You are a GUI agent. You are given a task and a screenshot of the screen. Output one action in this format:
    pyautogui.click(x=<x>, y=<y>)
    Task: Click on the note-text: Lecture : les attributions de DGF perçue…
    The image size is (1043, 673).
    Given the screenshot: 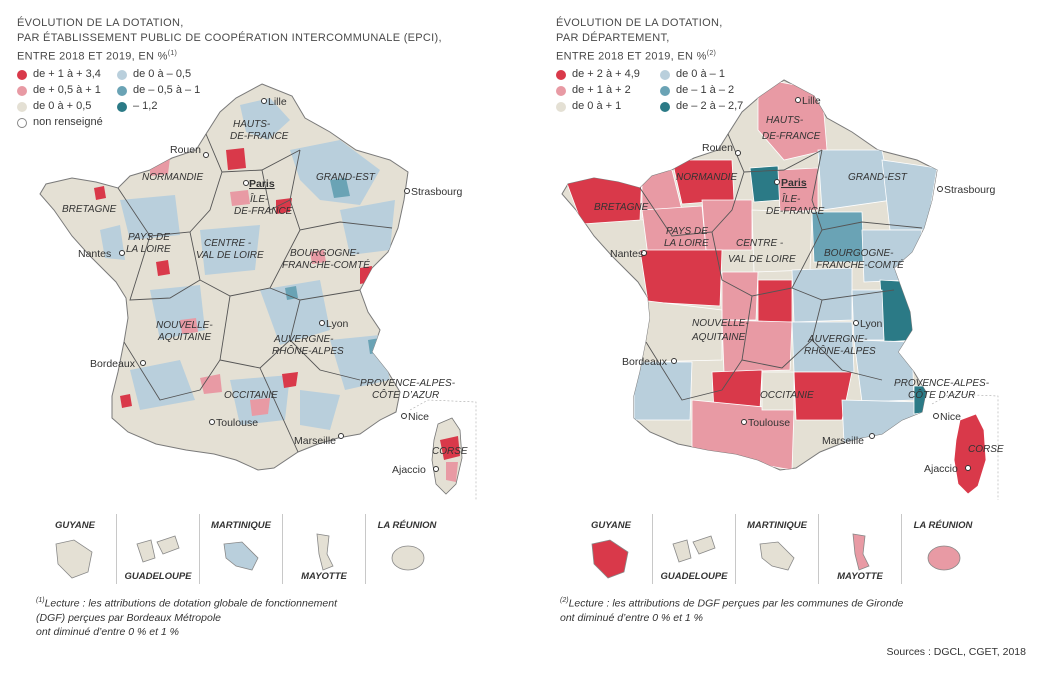 What is the action you would take?
    pyautogui.click(x=736, y=603)
    